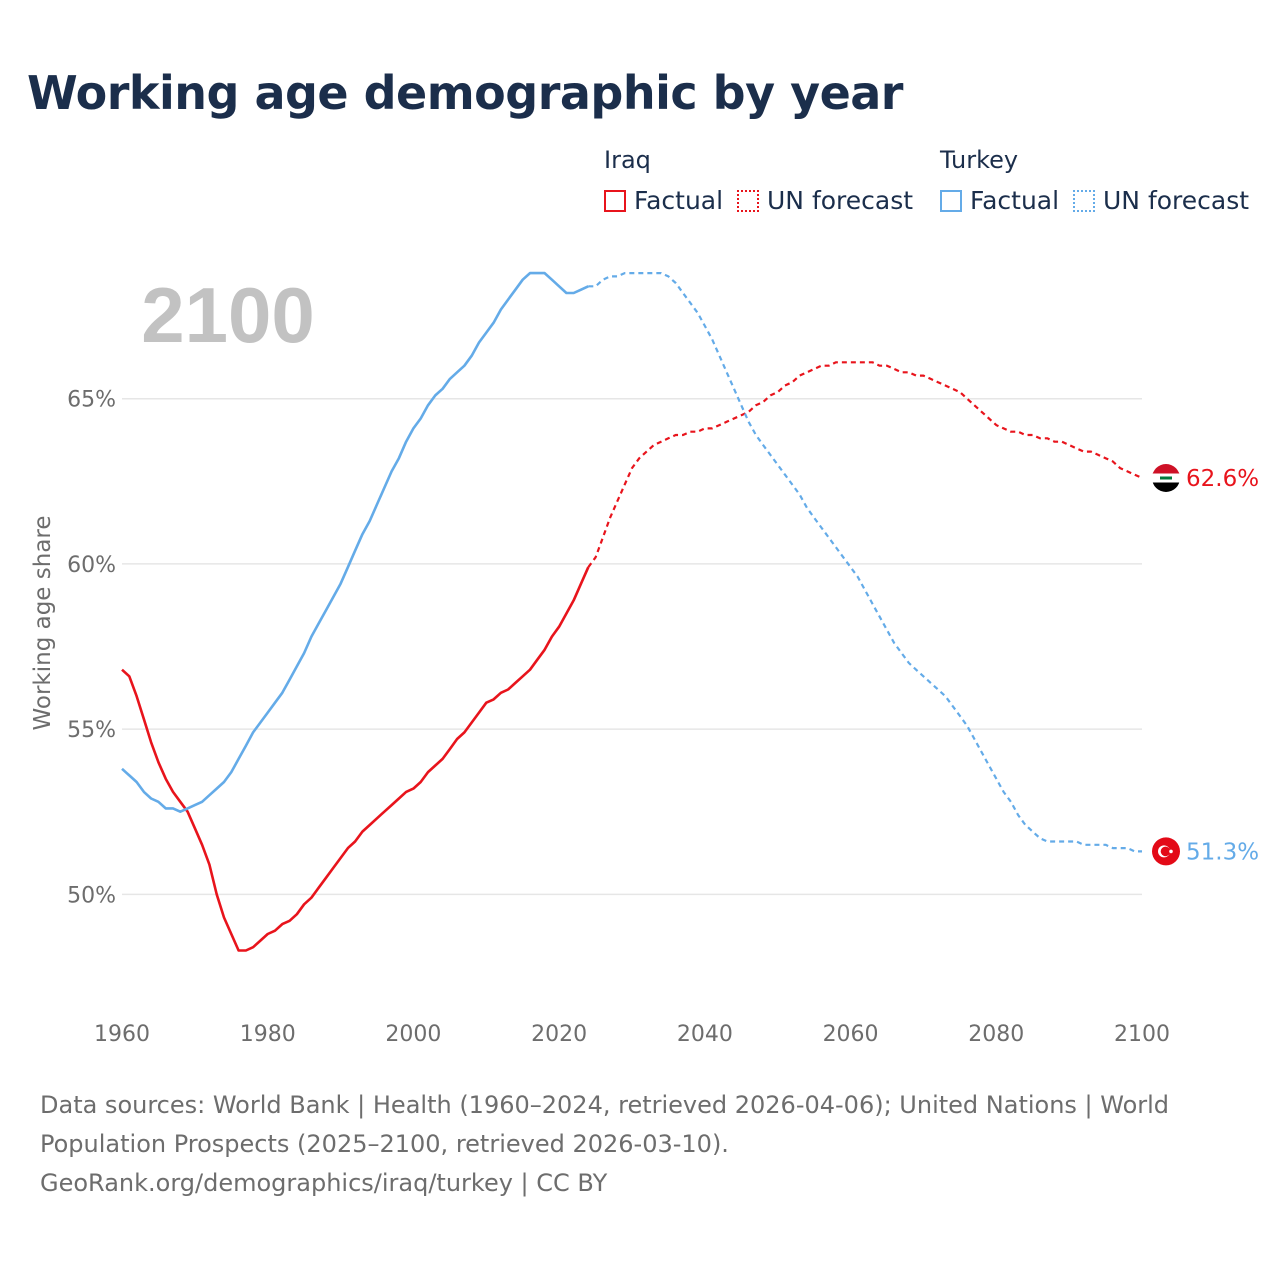  What do you see at coordinates (91, 730) in the screenshot?
I see `y-tick-label: 55%` at bounding box center [91, 730].